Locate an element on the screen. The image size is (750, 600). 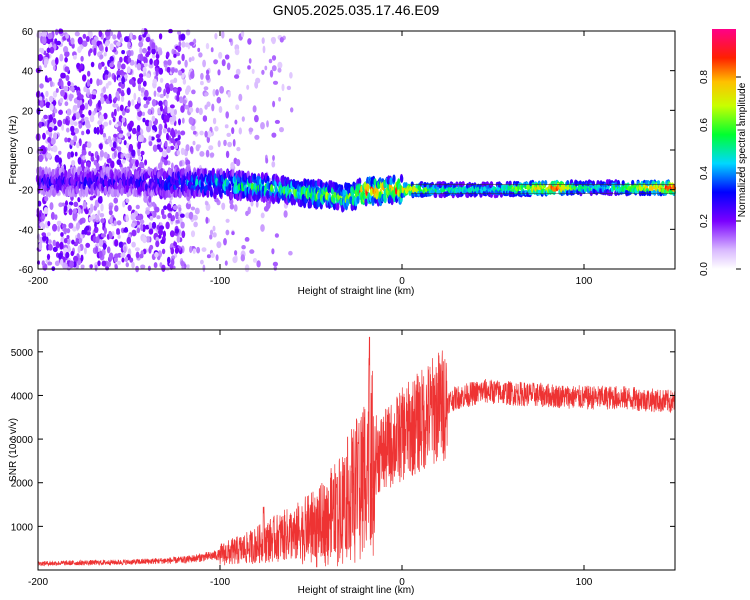
colorbar-tick-label: 0.4 is located at coordinates (704, 173).